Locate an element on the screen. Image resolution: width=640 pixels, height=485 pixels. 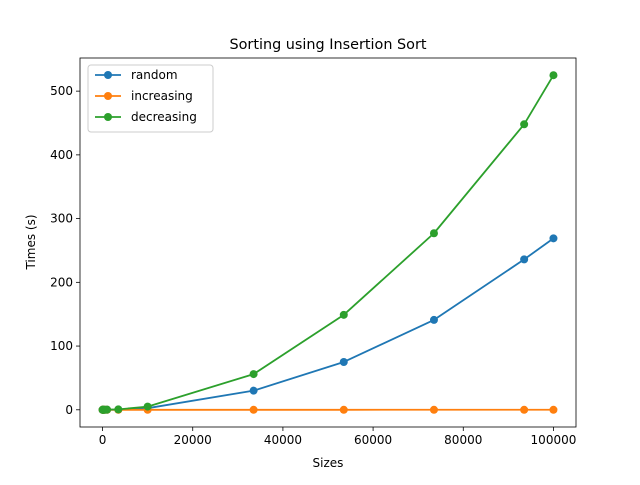
legend-label-increasing: increasing is located at coordinates (162, 96).